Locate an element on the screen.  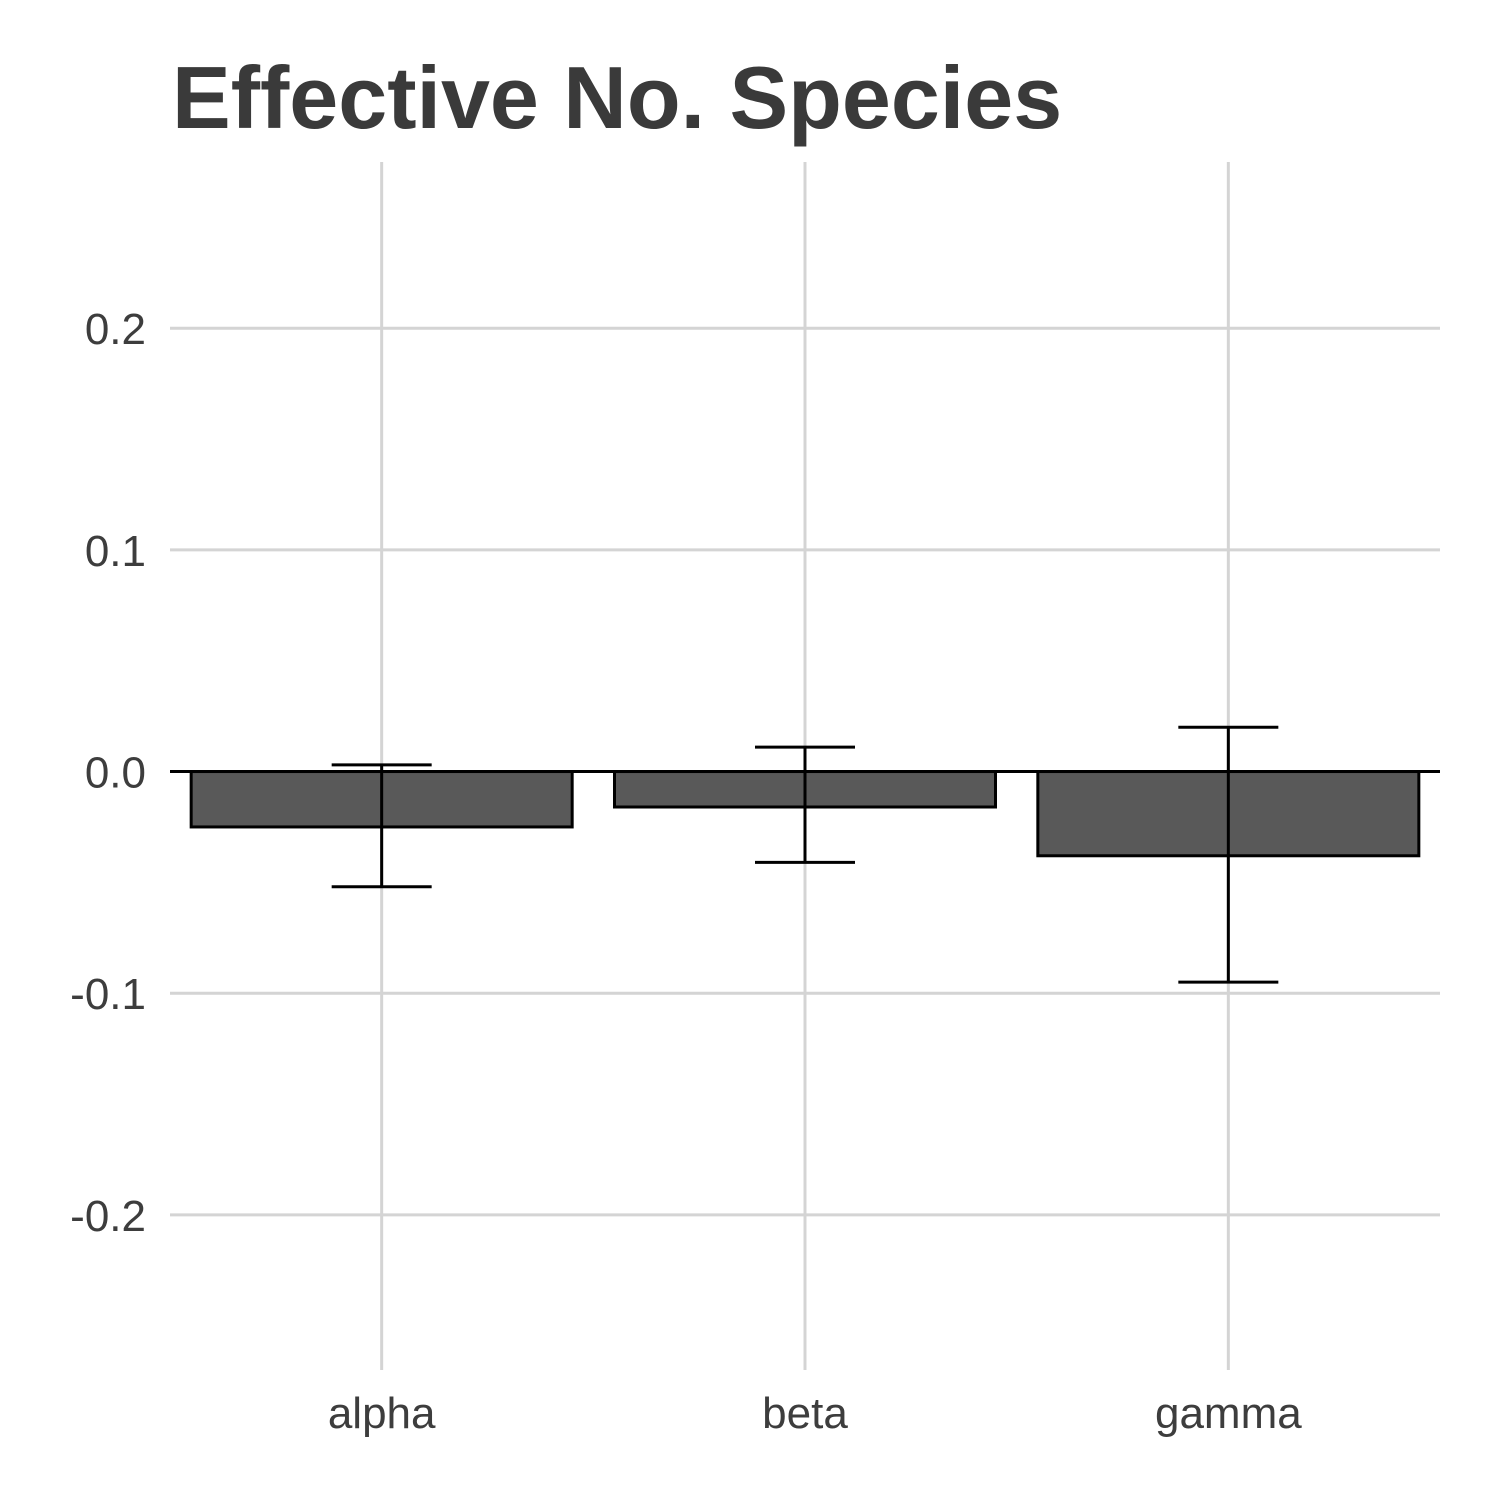
error-bars is located at coordinates (805, 854).